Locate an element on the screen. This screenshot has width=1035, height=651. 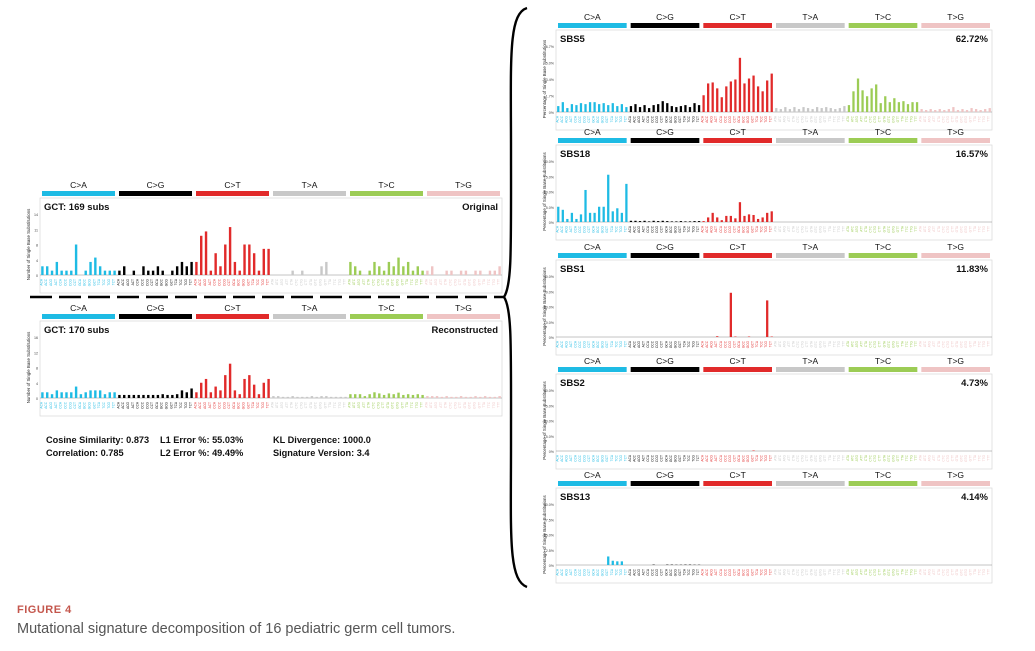
x-tick-label: ATA is located at coordinates (272, 404).